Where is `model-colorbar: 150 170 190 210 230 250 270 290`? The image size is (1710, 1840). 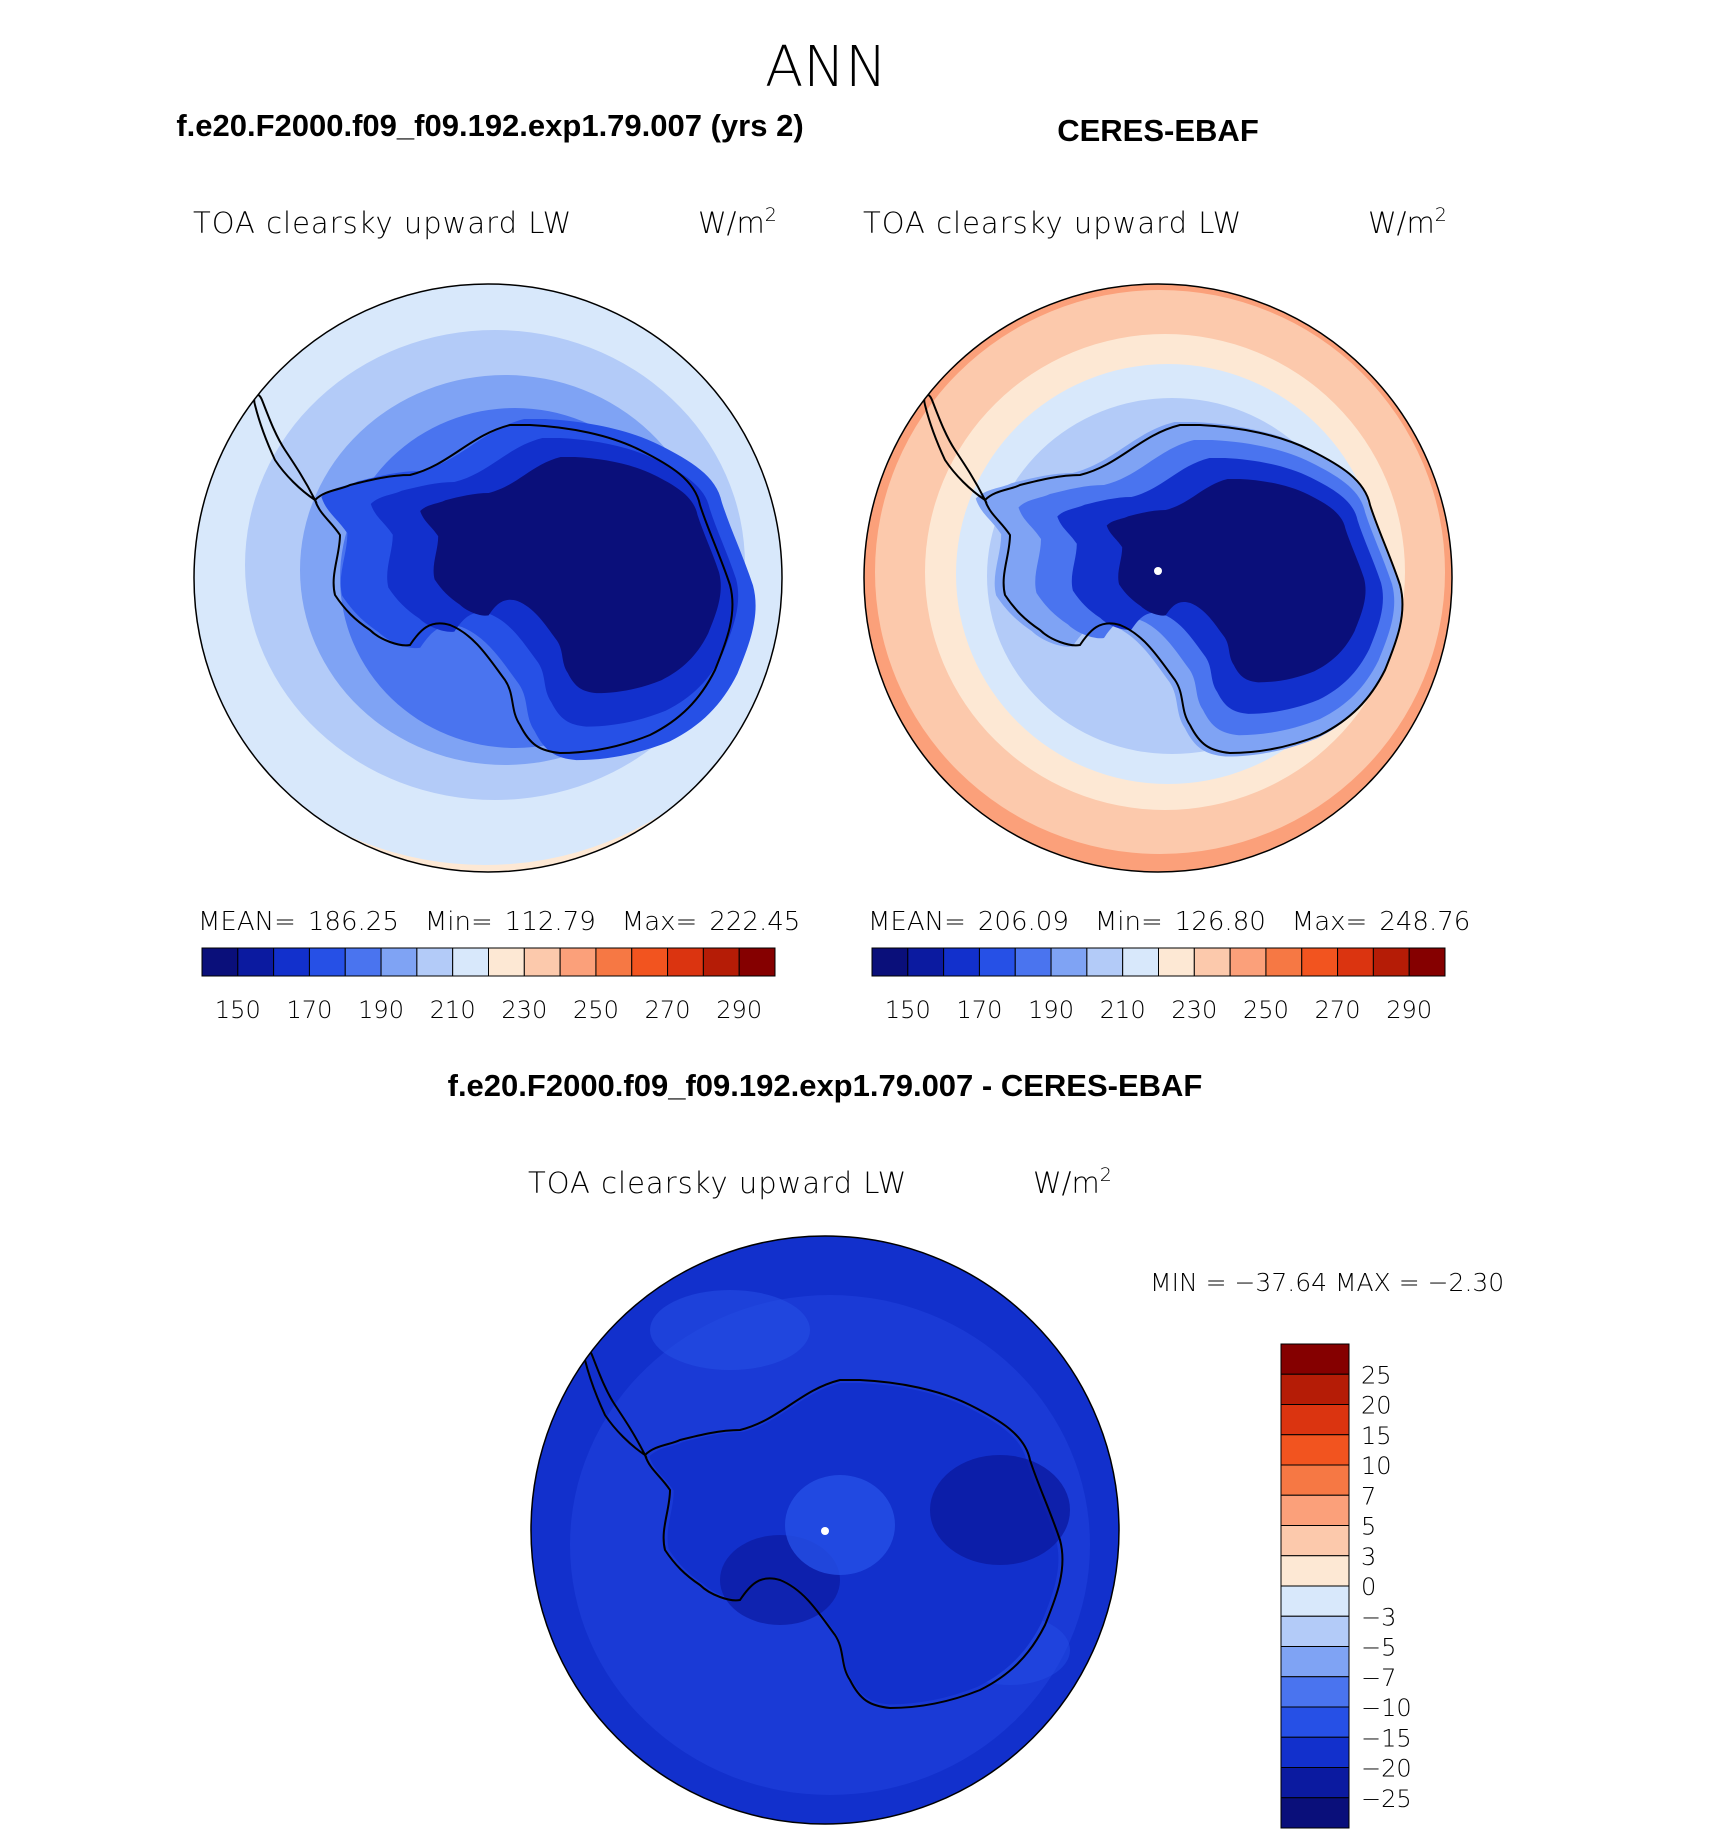 model-colorbar: 150 170 190 210 230 250 270 290 is located at coordinates (488, 985).